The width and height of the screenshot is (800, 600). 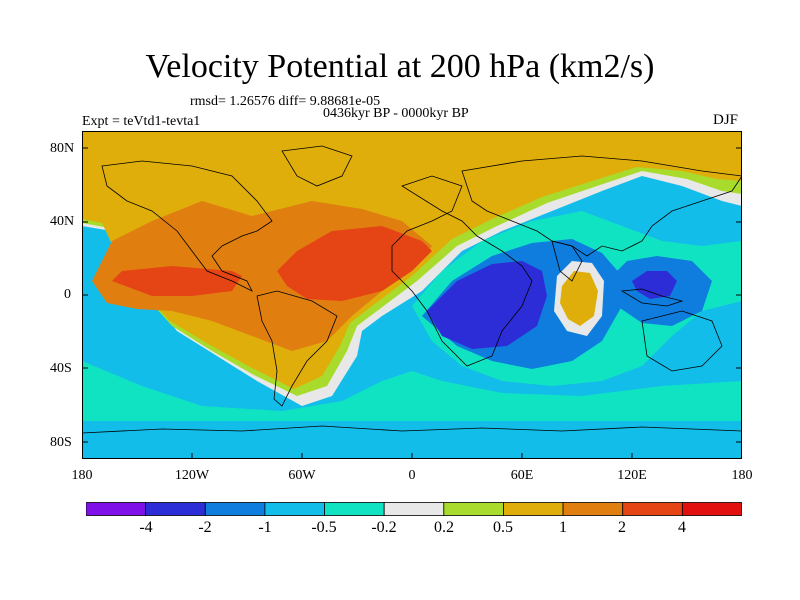 What do you see at coordinates (324, 527) in the screenshot?
I see `colorbar-label: -0.5` at bounding box center [324, 527].